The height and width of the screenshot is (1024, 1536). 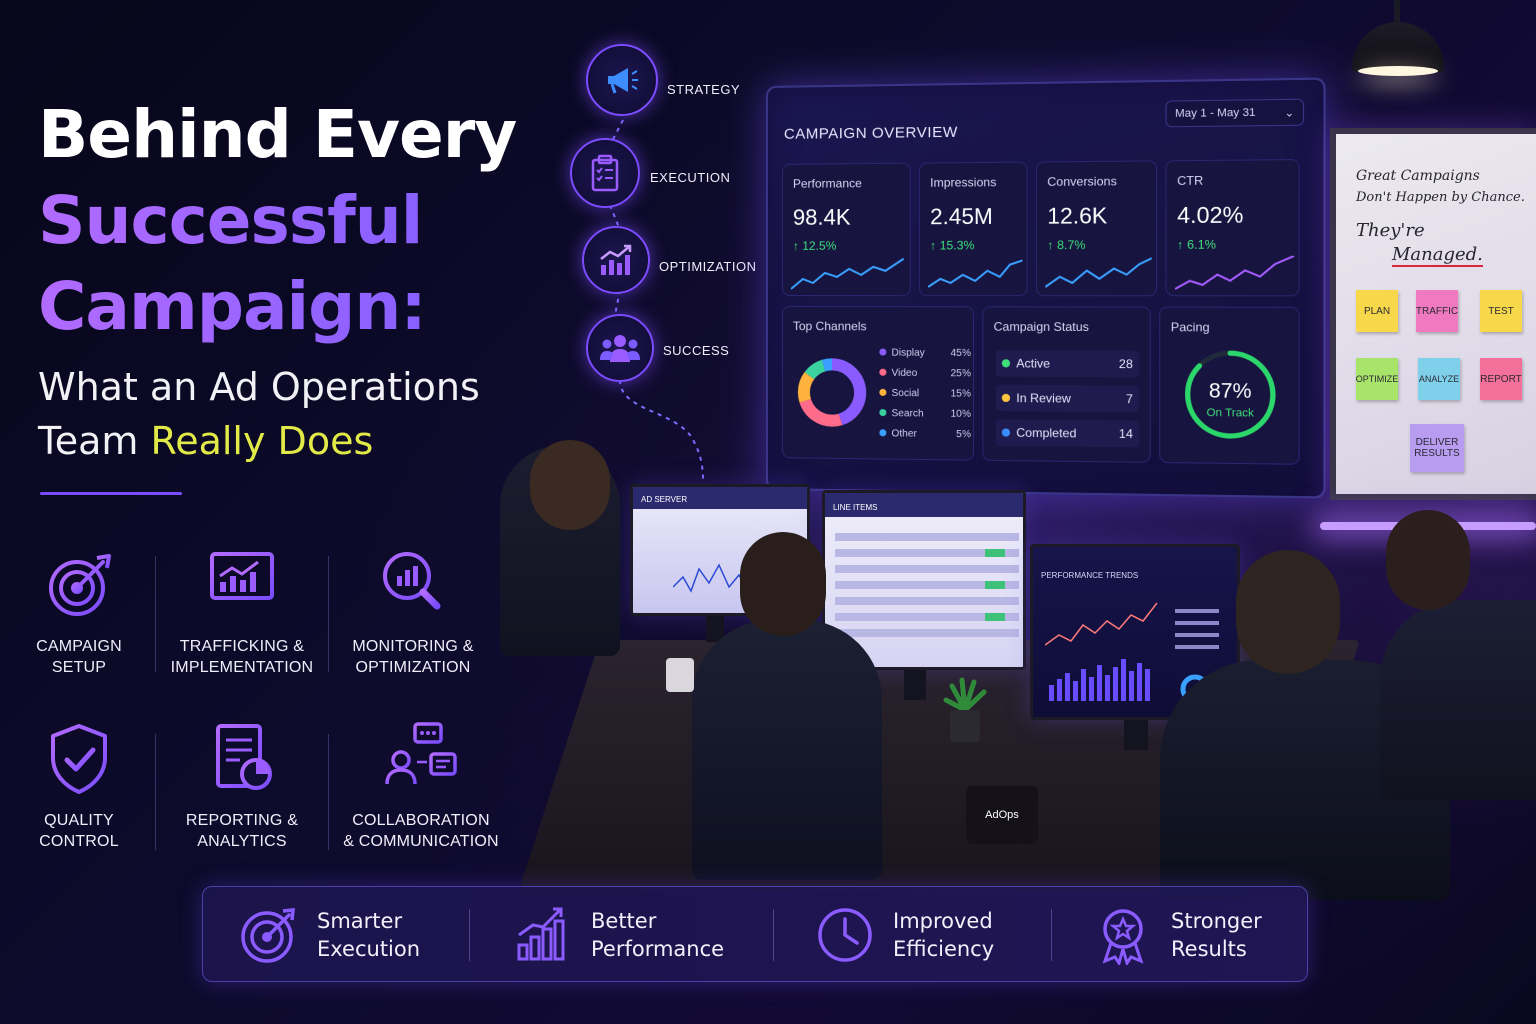 What do you see at coordinates (1440, 197) in the screenshot?
I see `board-line-2: Don't Happen by Chance.` at bounding box center [1440, 197].